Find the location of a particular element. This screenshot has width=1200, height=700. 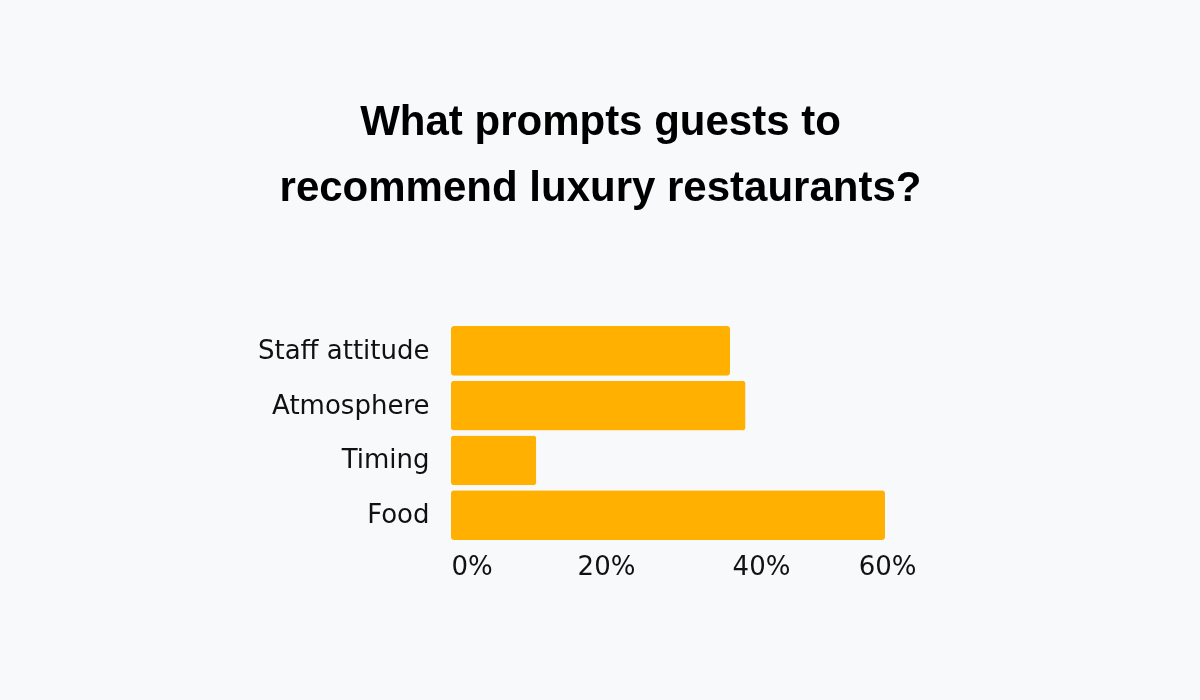

chart-title: What prompts guests to recommend luxury restaurants? is located at coordinates (600, 153).